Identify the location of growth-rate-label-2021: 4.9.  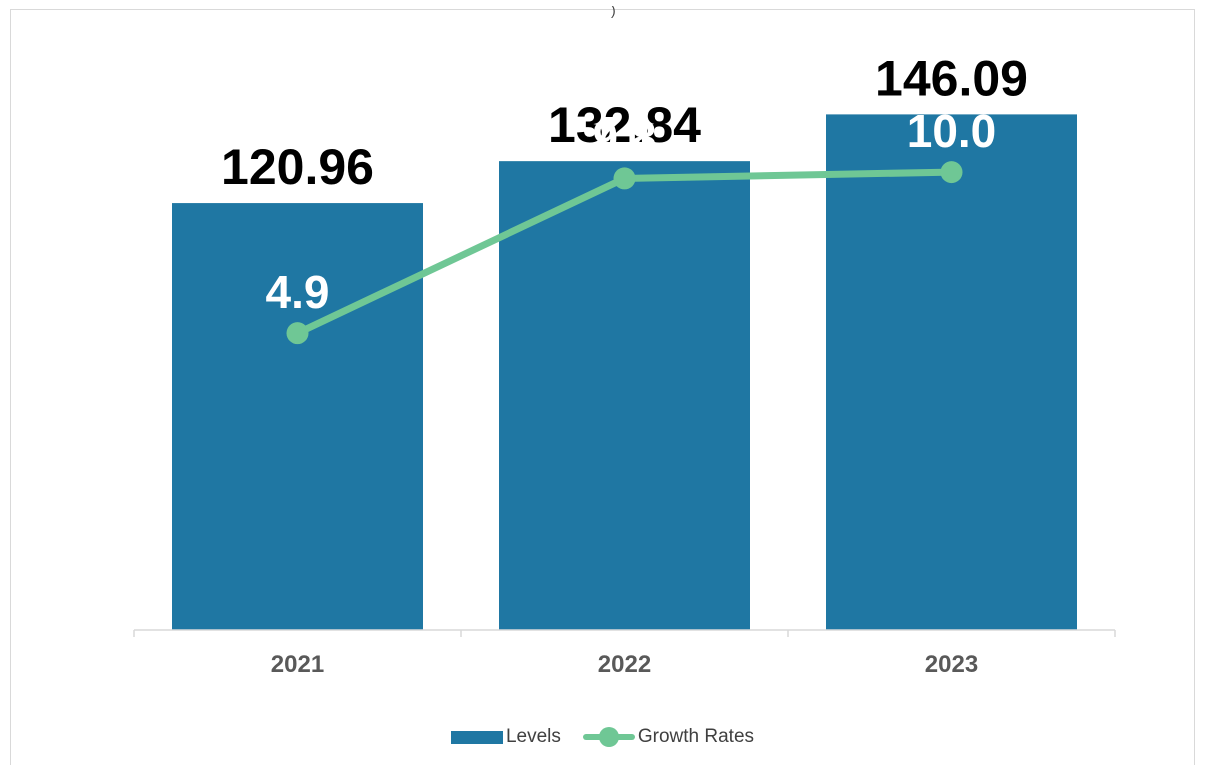
(298, 292).